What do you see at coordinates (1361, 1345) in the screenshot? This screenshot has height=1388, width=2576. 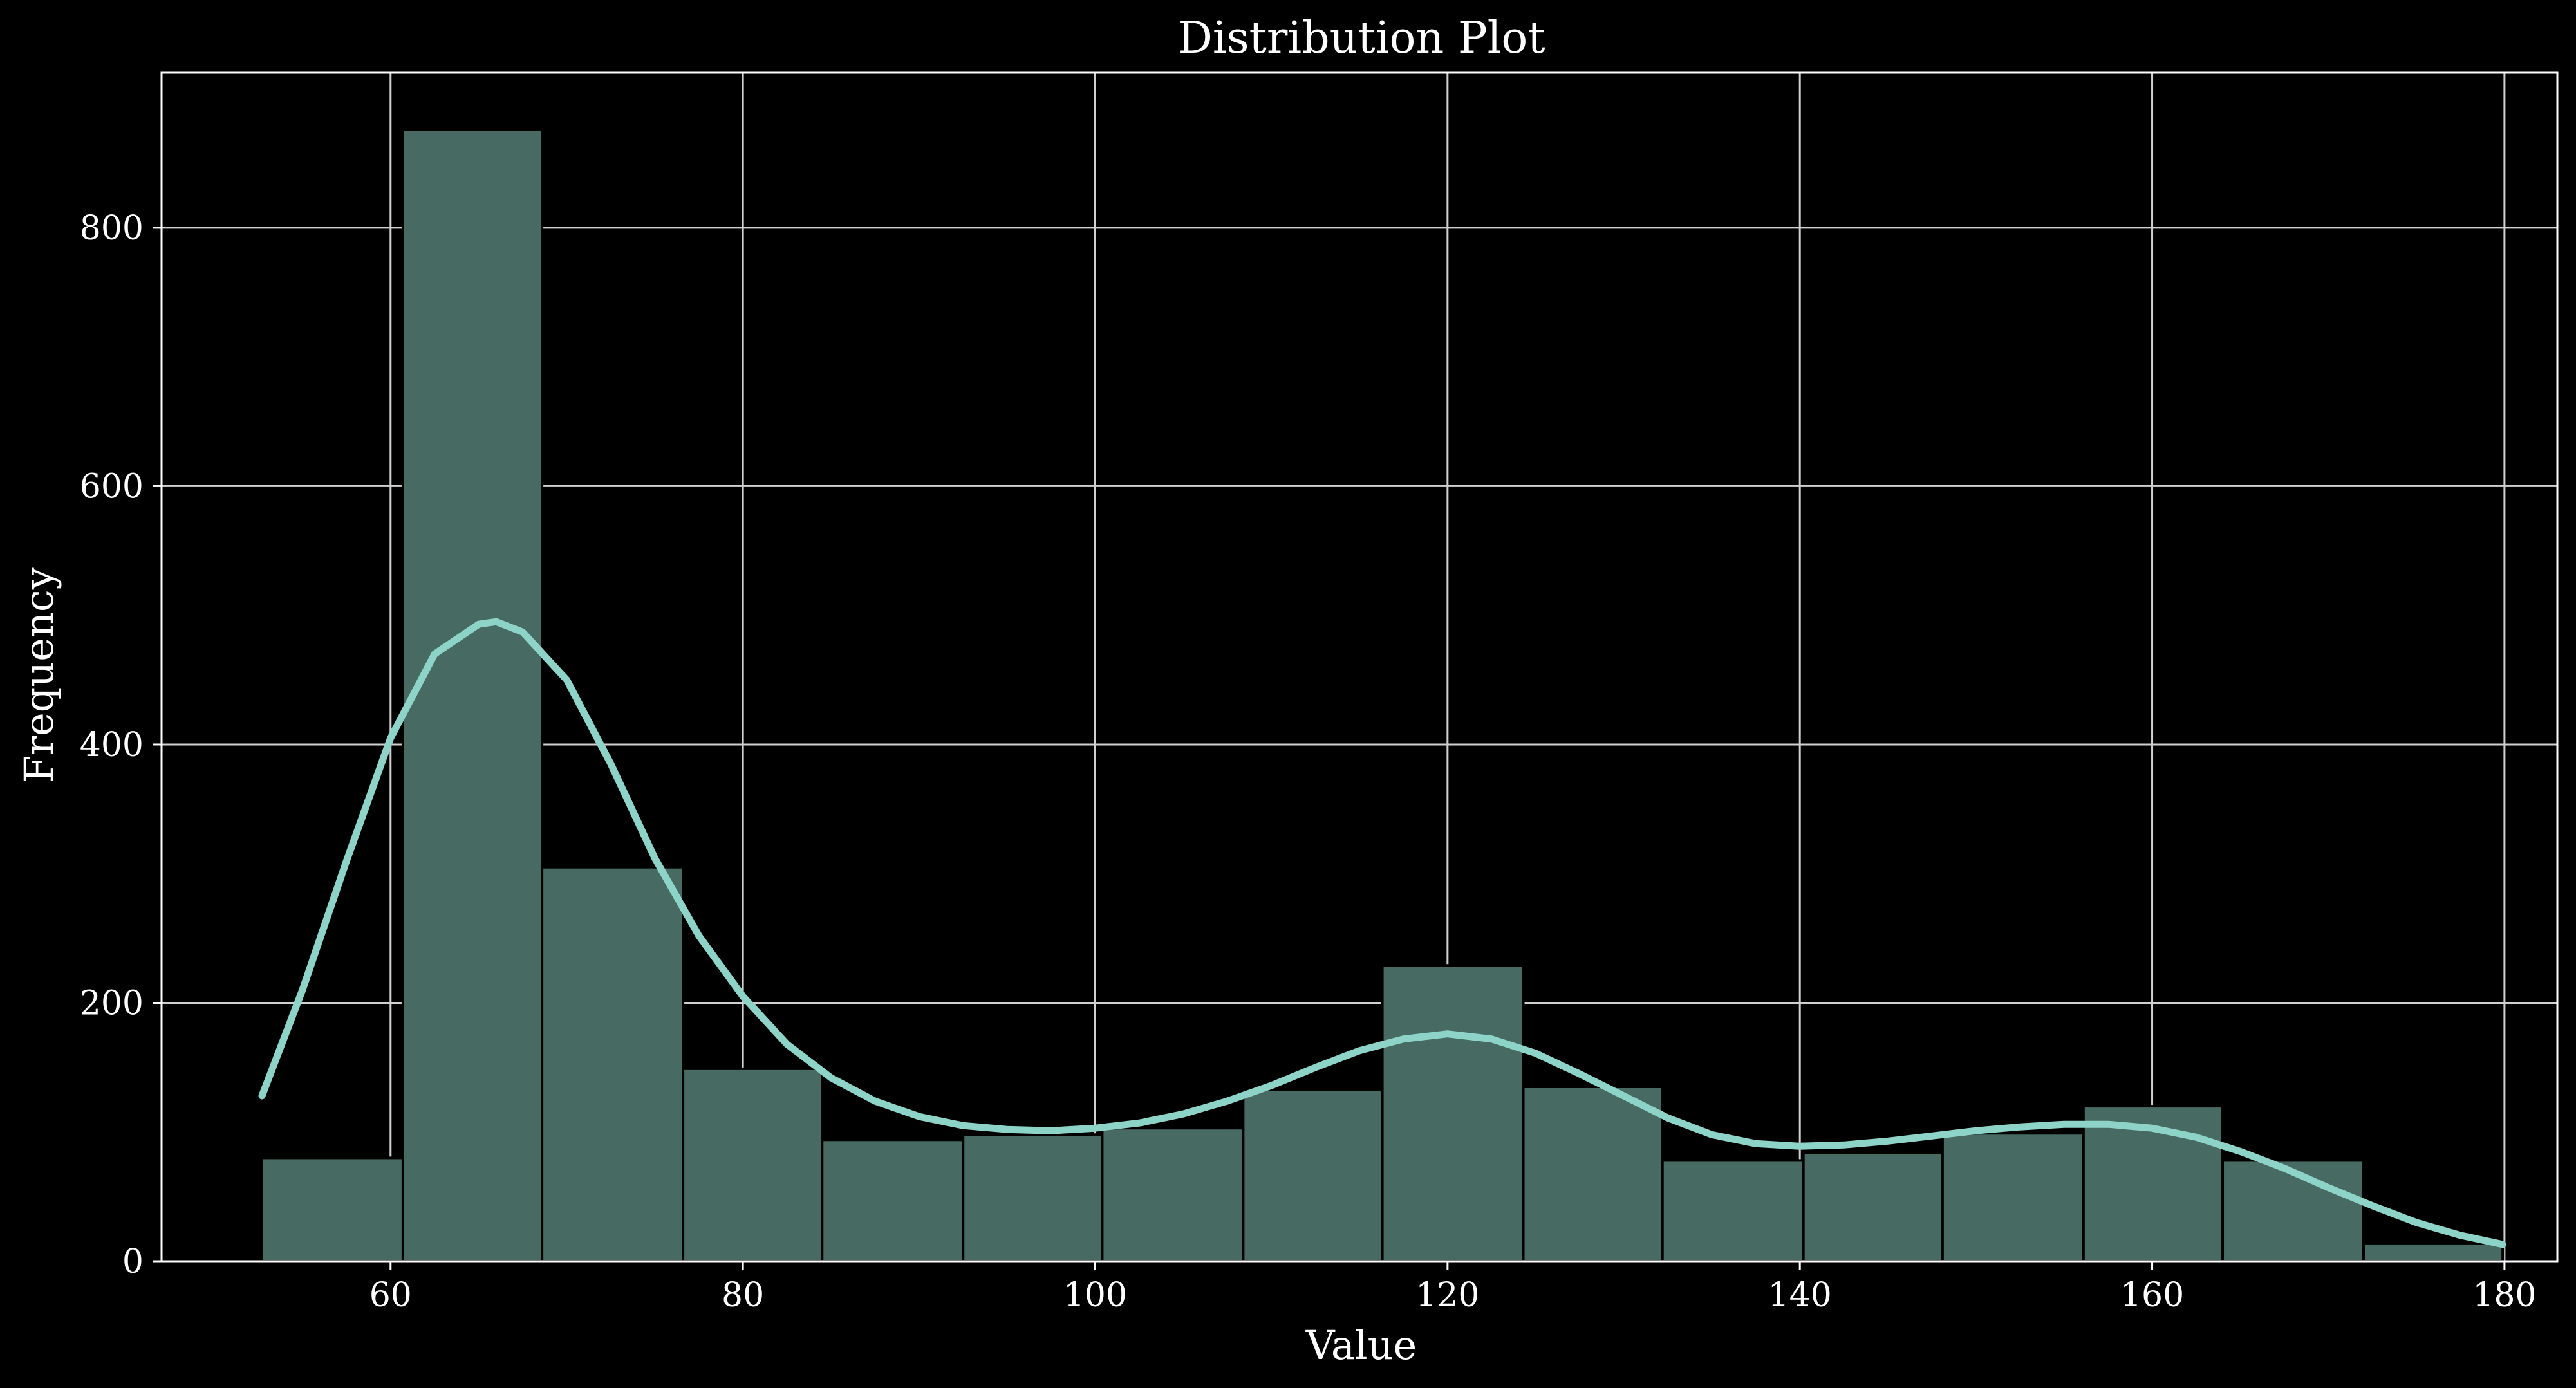 I see `x-axis-title: Value` at bounding box center [1361, 1345].